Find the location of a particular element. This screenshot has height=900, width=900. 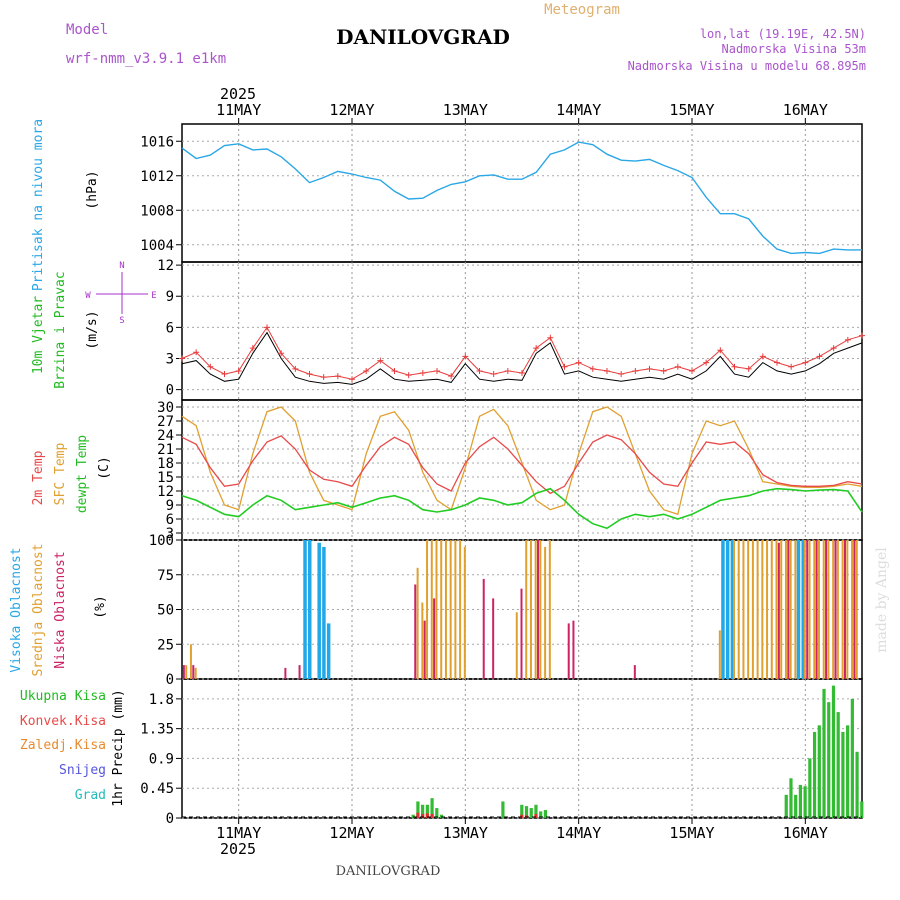

y-tick-label: 18 is located at coordinates (165, 464).